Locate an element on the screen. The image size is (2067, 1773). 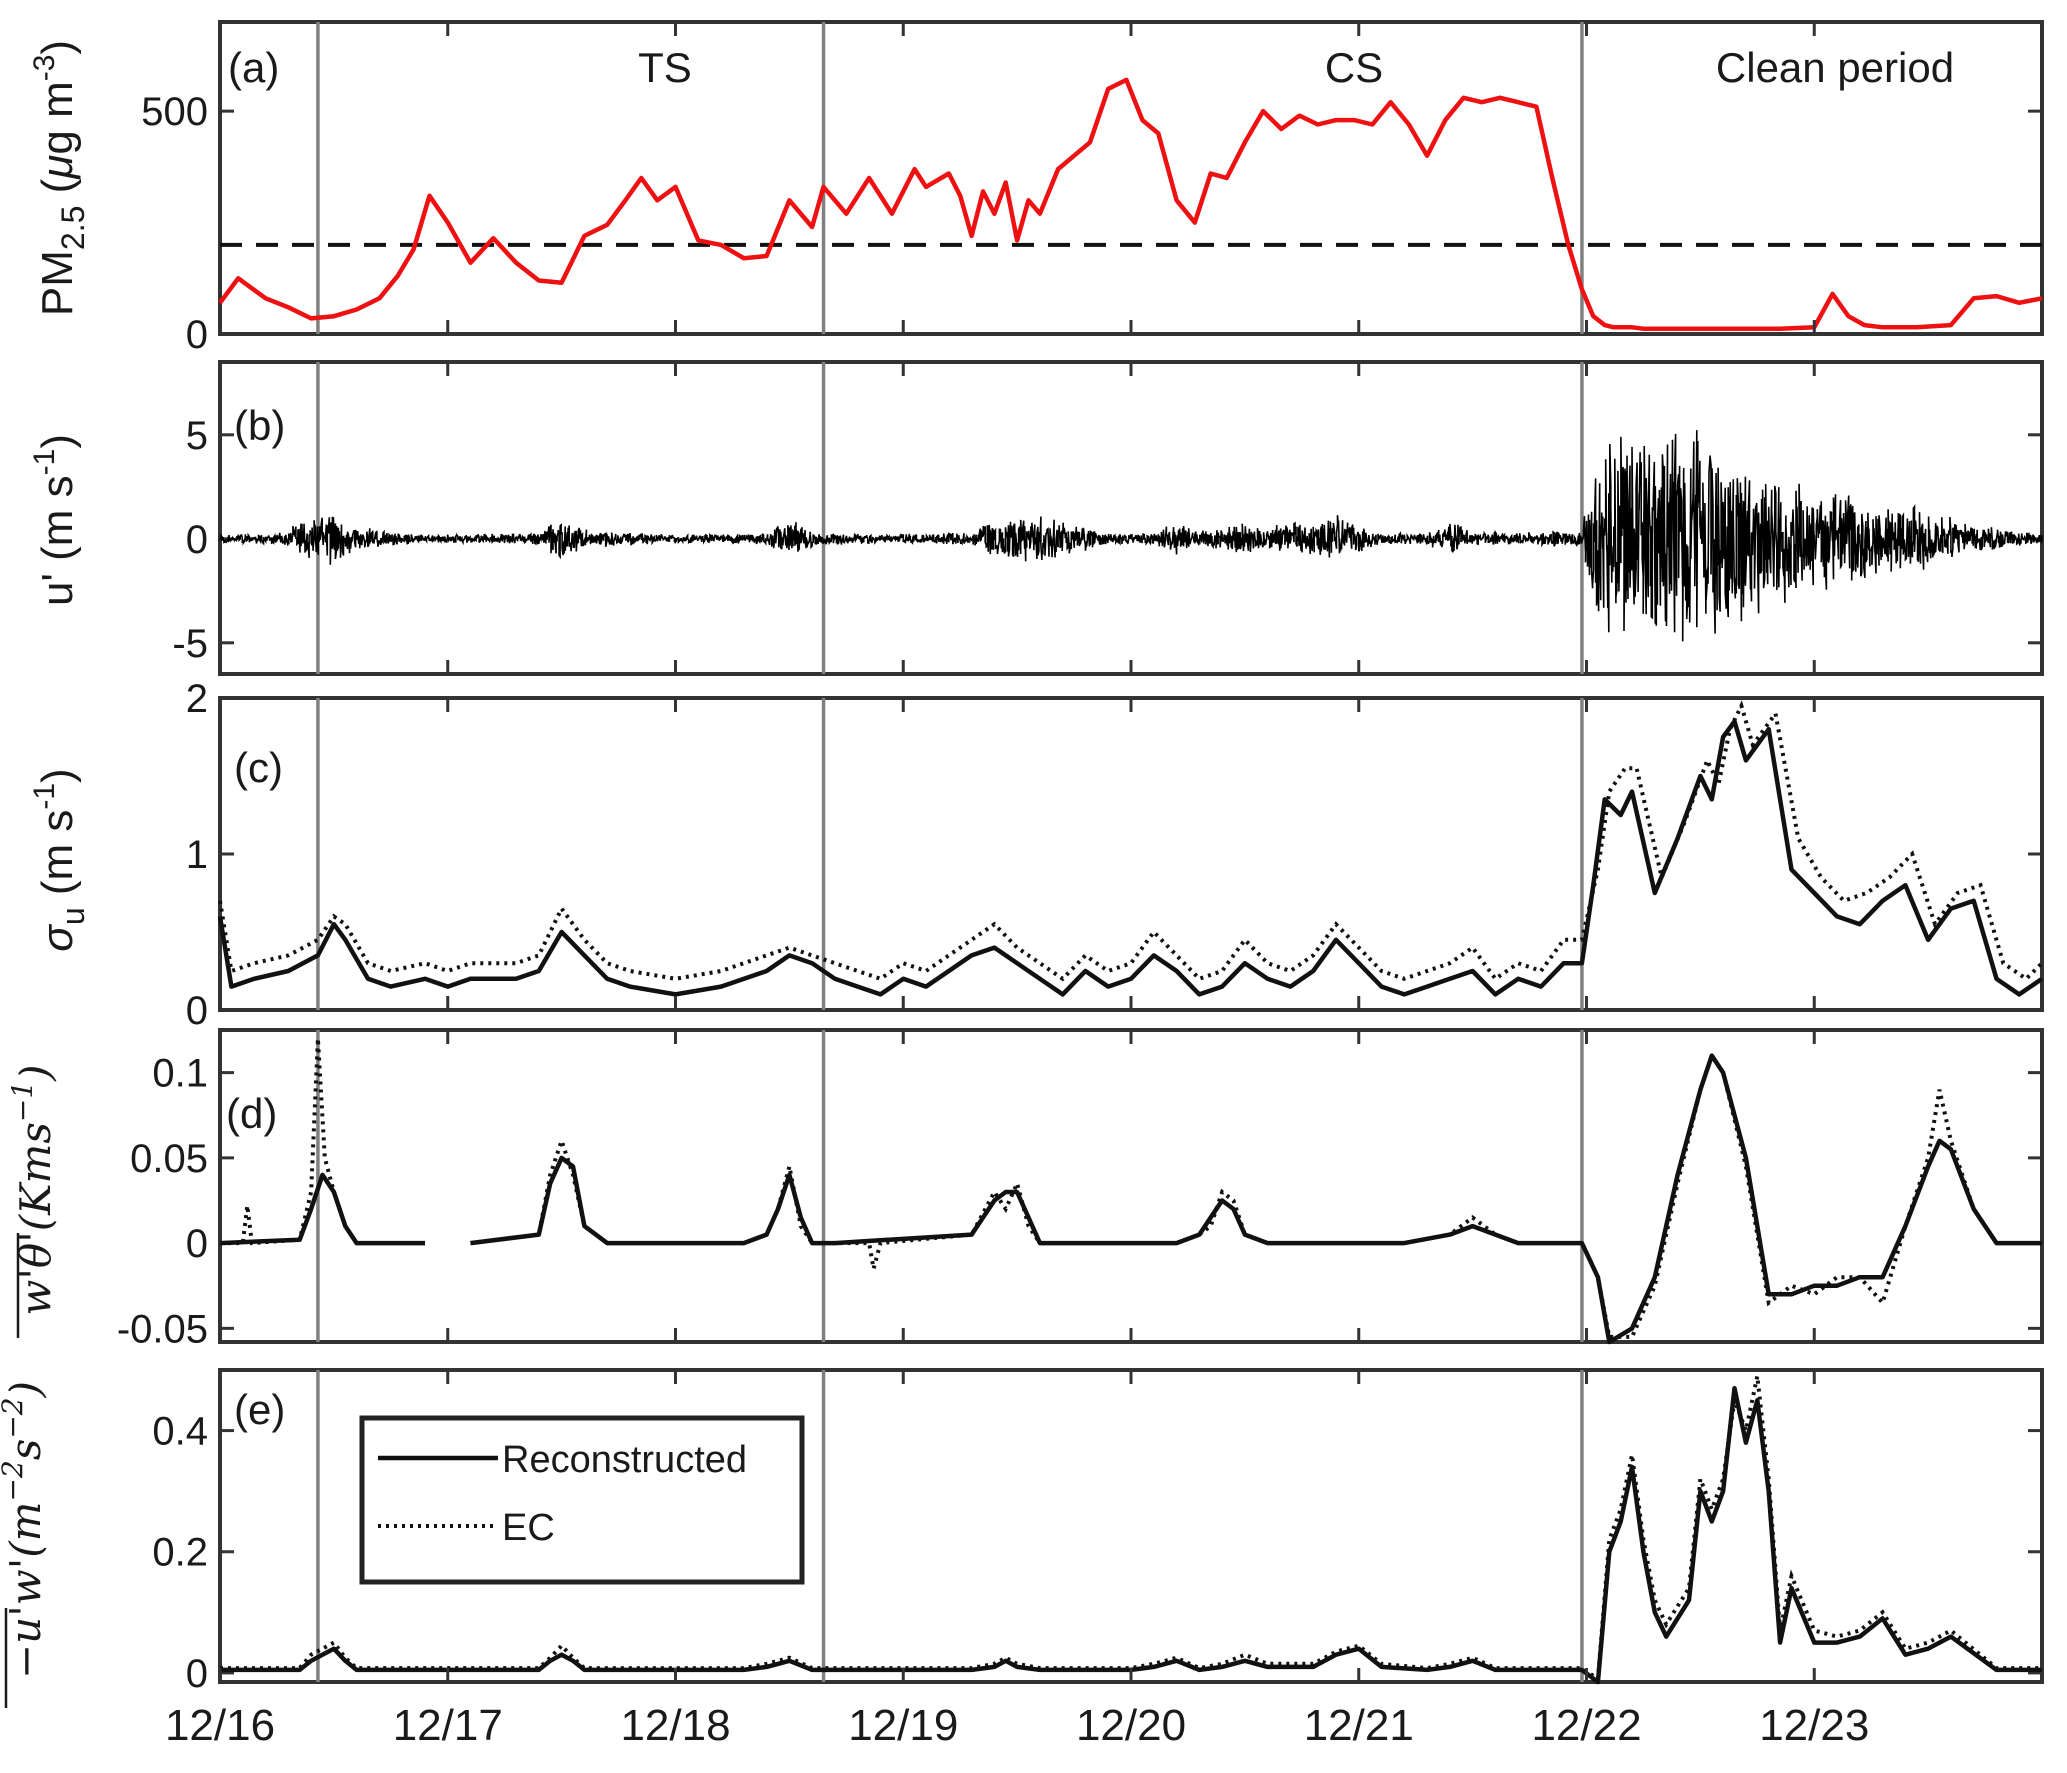
panel-b-yticks: -5 0 5 is located at coordinates (1107, 540).